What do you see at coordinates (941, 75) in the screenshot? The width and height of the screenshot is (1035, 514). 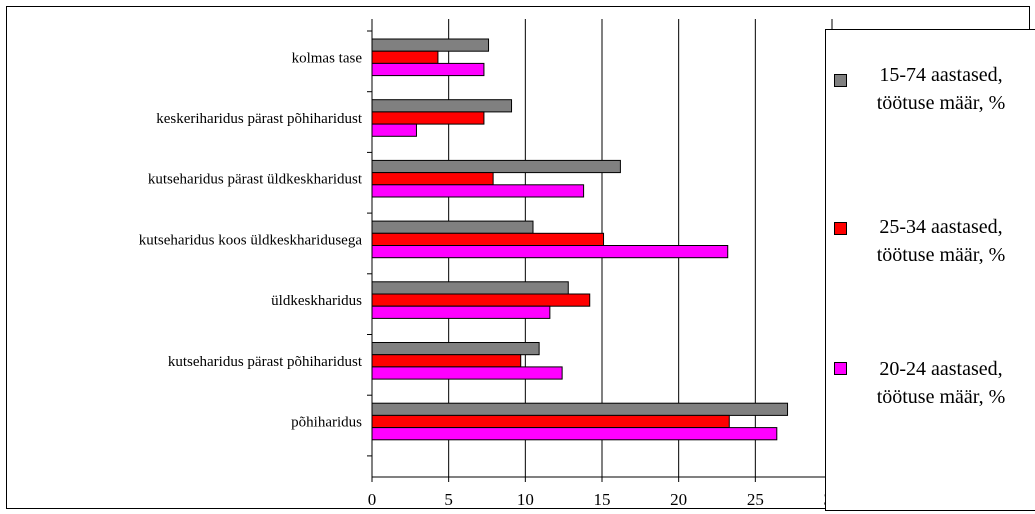 I see `legend-label-line-1: 15-74 aastased,` at bounding box center [941, 75].